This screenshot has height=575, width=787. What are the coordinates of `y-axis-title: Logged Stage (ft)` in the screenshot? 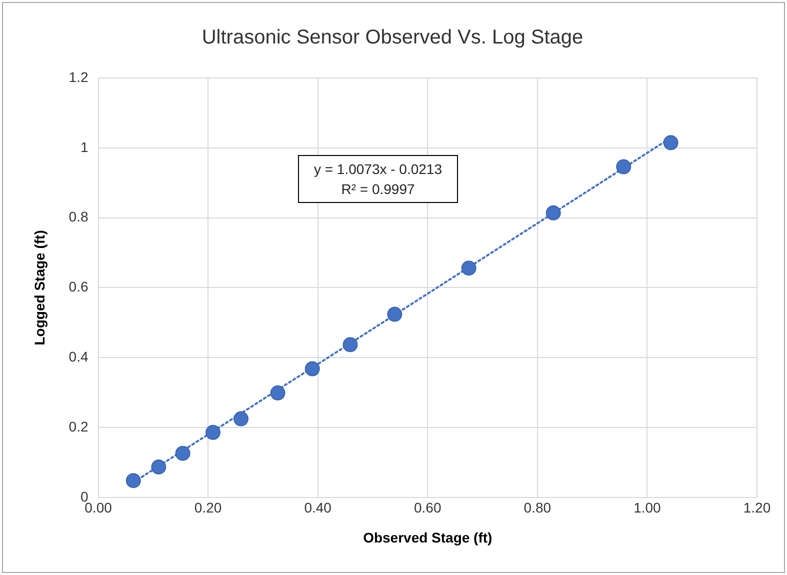 It's located at (39, 288).